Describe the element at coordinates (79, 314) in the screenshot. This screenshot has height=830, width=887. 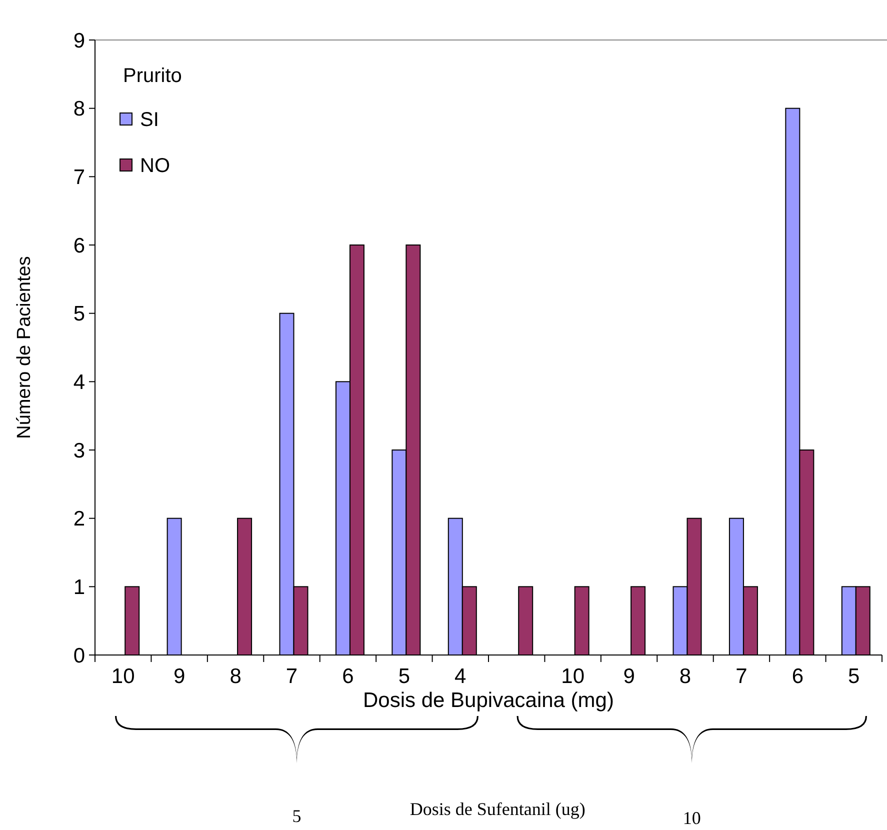
I see `y-tick-label: 5` at that location.